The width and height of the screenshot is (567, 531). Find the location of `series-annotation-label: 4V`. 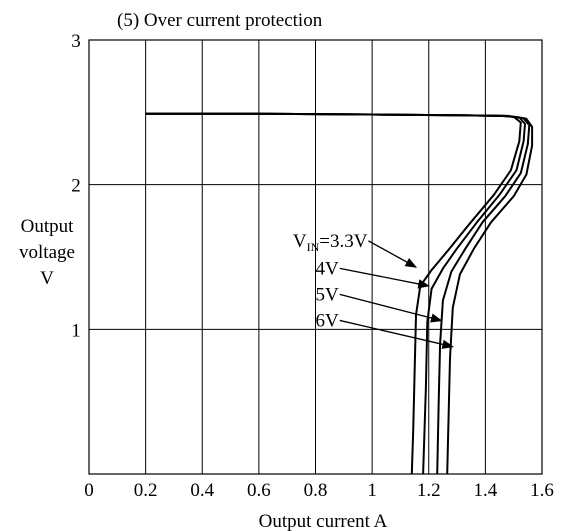

series-annotation-label: 4V is located at coordinates (328, 268).